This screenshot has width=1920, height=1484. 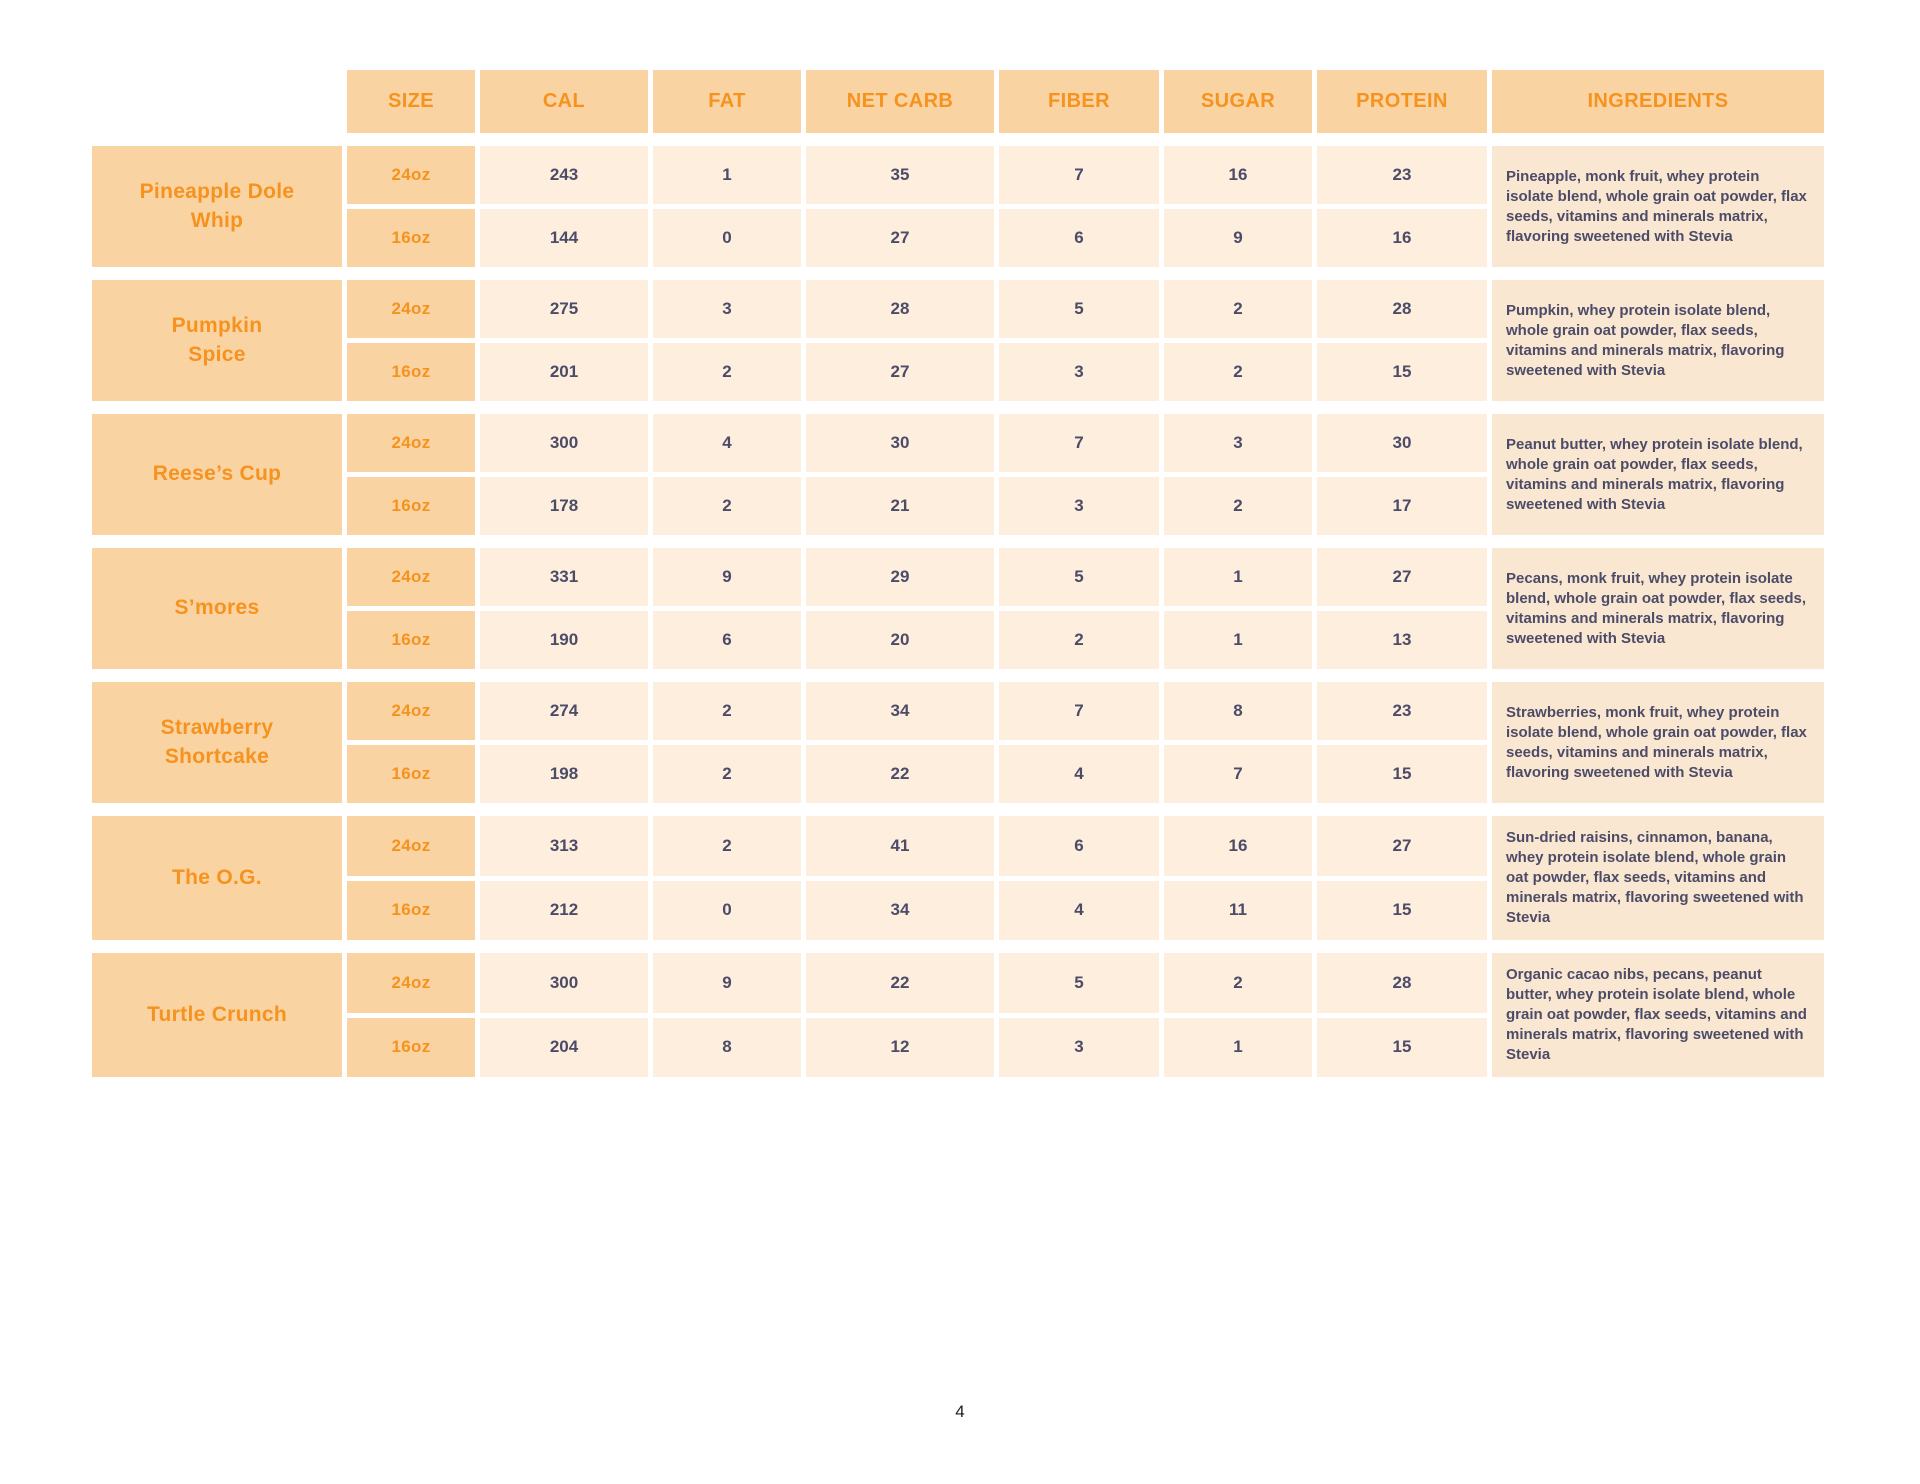 What do you see at coordinates (900, 101) in the screenshot?
I see `column-header-net-carb: NET CARB` at bounding box center [900, 101].